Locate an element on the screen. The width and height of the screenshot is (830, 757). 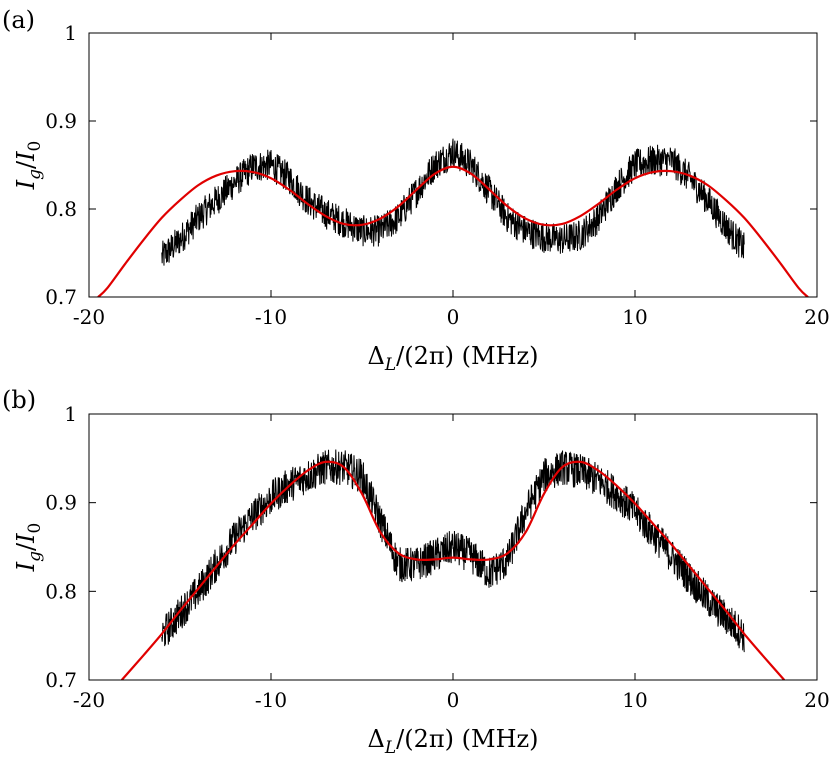
panel-label: (b) is located at coordinates (19, 400).